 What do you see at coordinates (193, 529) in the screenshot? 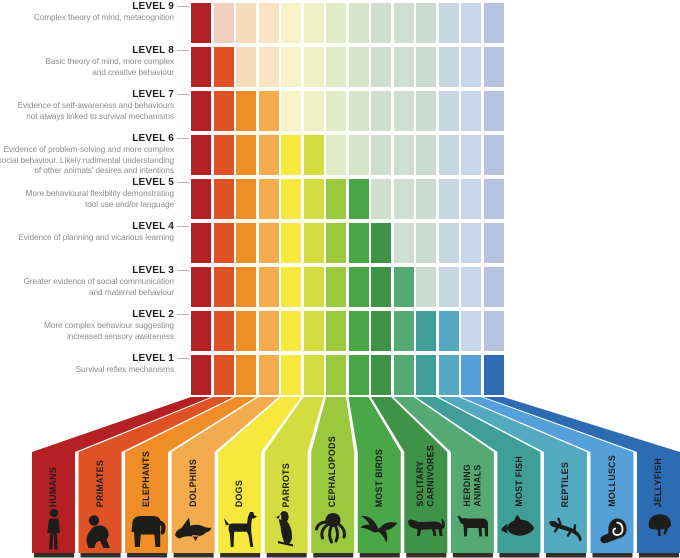
I see `dolphin-icon` at bounding box center [193, 529].